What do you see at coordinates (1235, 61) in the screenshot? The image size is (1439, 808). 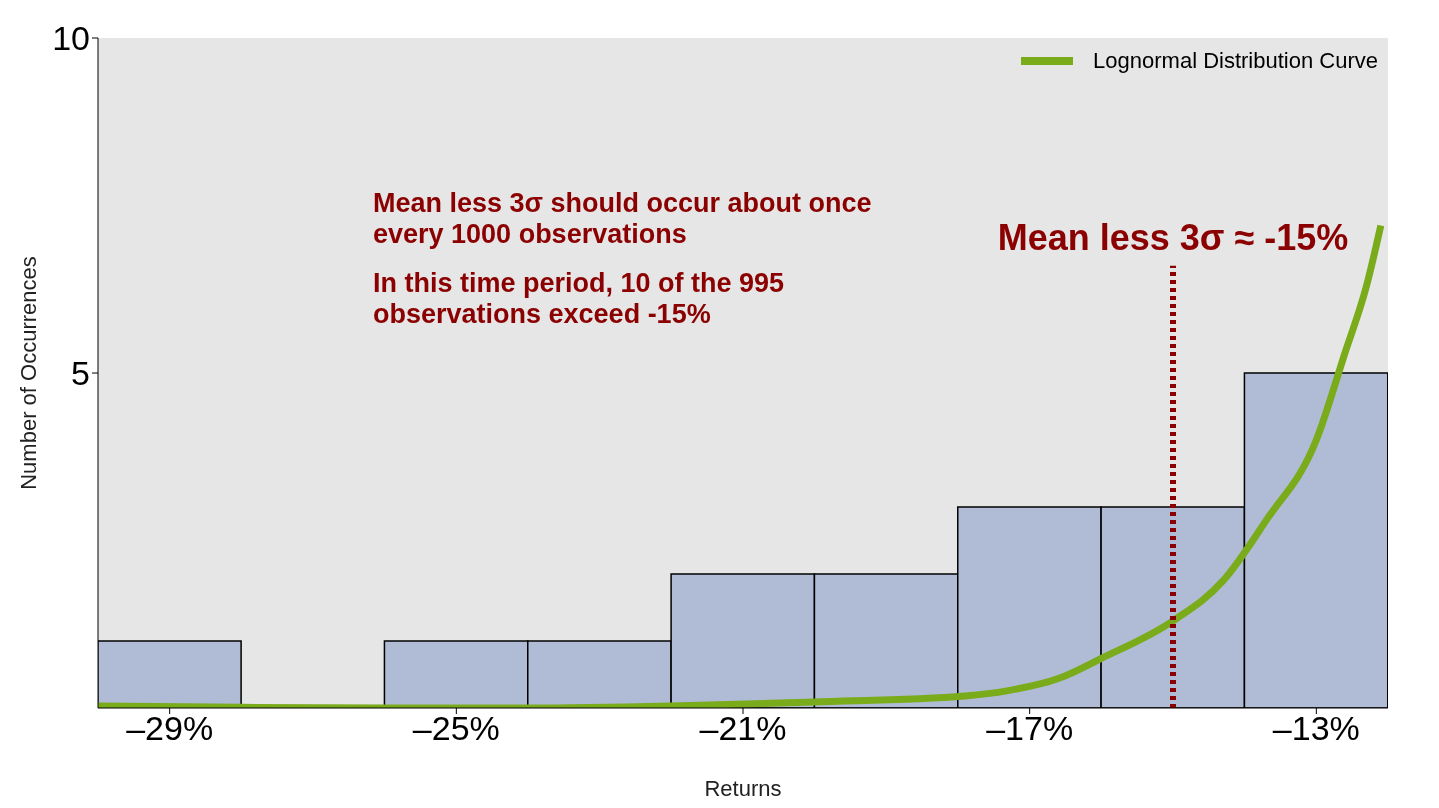 I see `legend-label: Lognormal Distribution Curve` at bounding box center [1235, 61].